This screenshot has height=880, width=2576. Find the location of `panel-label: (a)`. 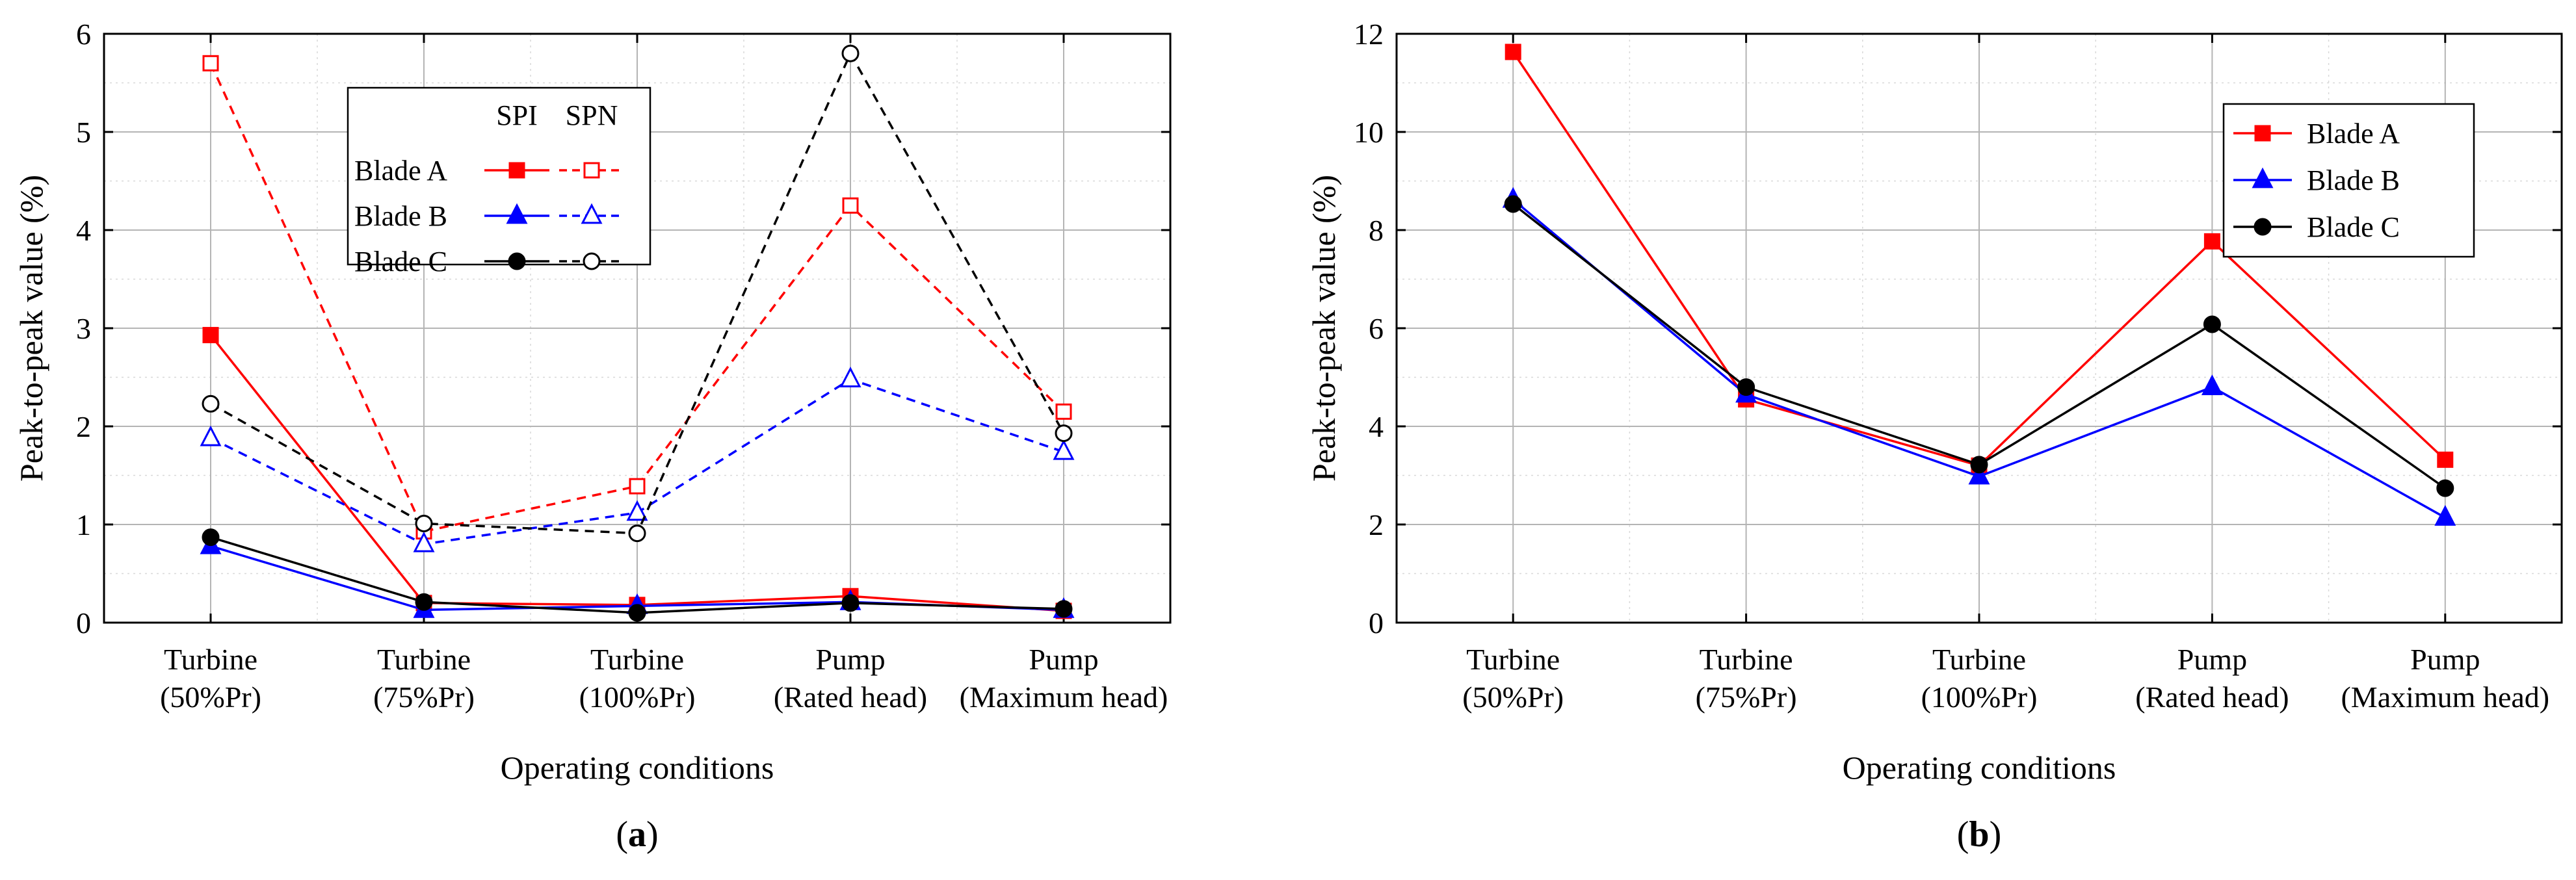

panel-label: (a) is located at coordinates (637, 834).